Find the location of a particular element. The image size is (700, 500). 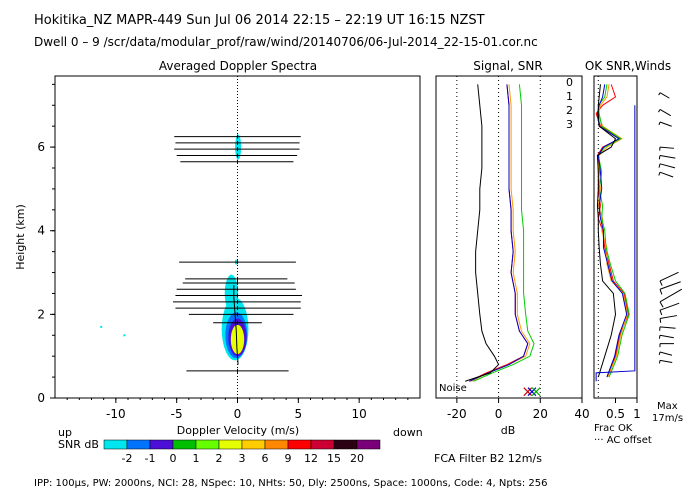

spectra-blob-cyan-upper is located at coordinates (238, 147).